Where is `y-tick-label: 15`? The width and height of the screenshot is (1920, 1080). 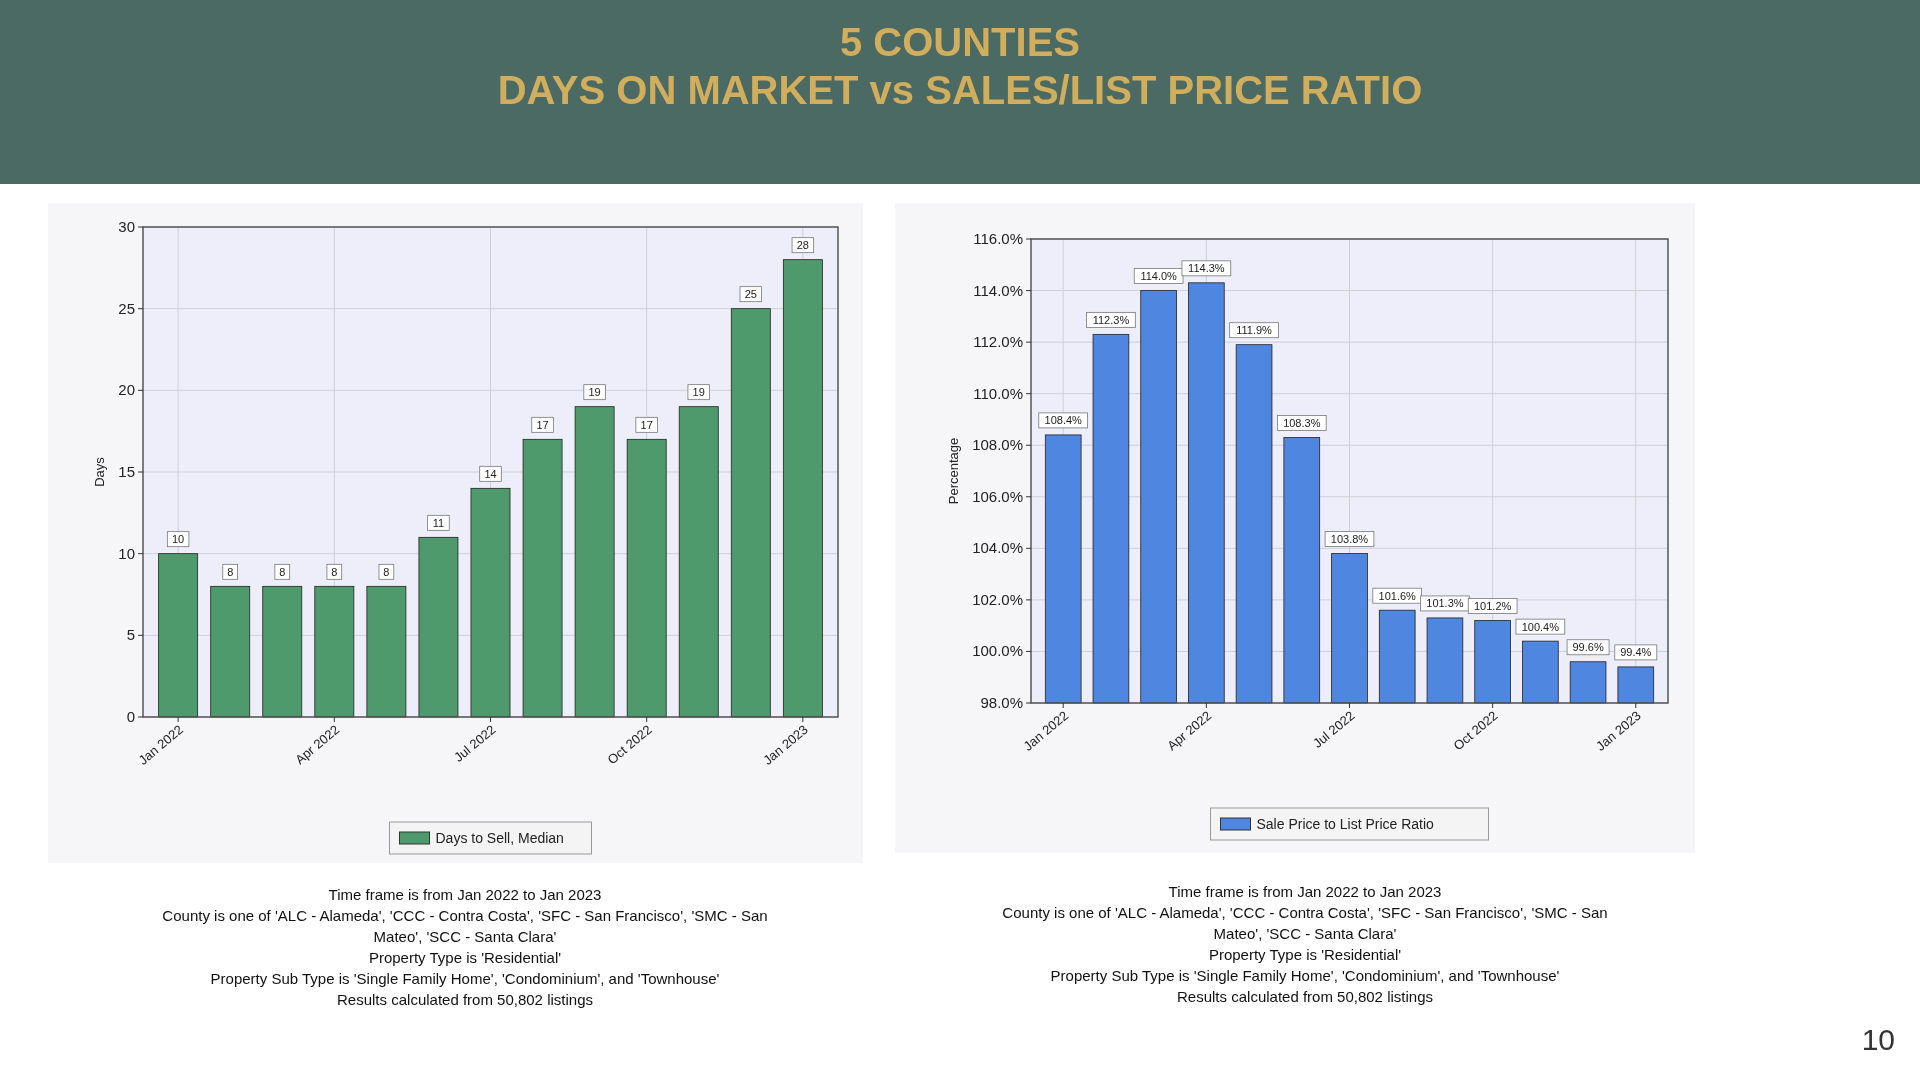
y-tick-label: 15 is located at coordinates (126, 471).